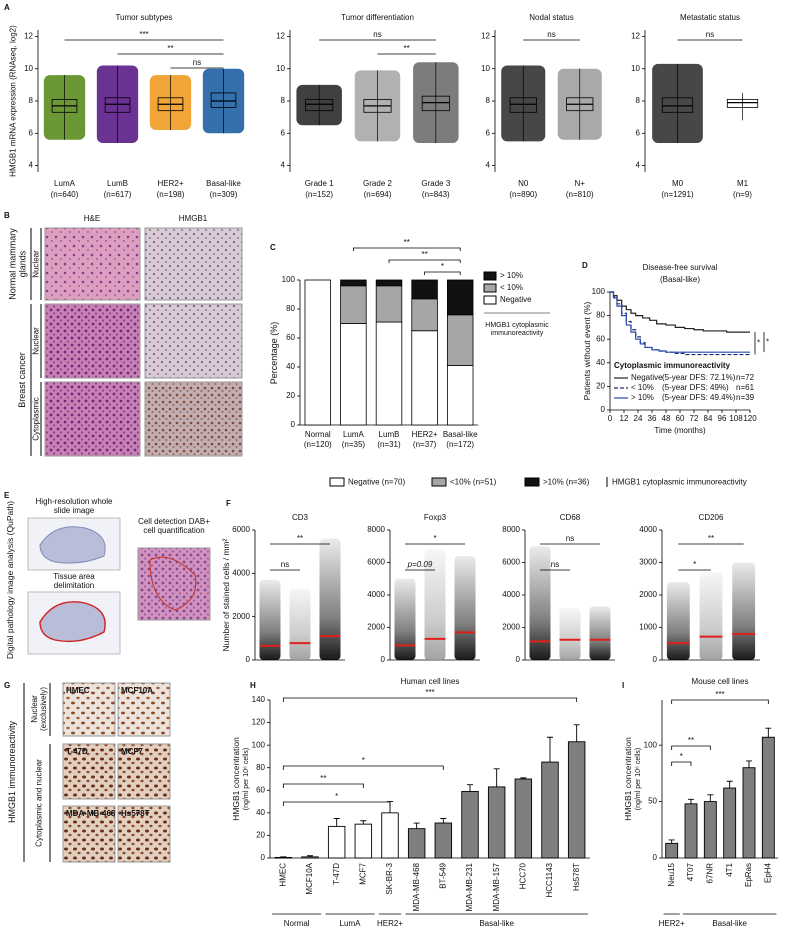 This screenshot has height=945, width=790. Describe the element at coordinates (710, 17) in the screenshot. I see `chart-title: Metastatic status` at that location.